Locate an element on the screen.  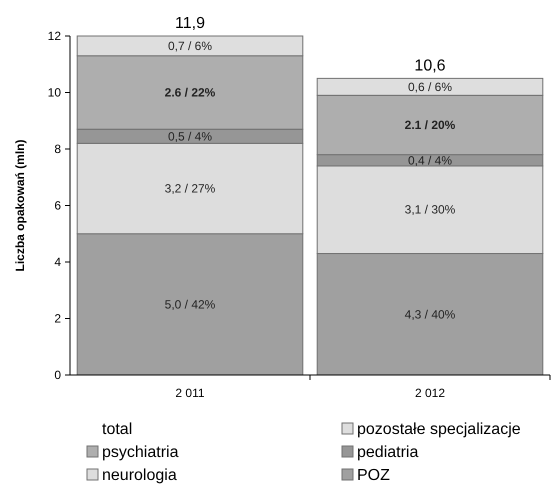
data-label: 2.1 / 20% is located at coordinates (430, 125).